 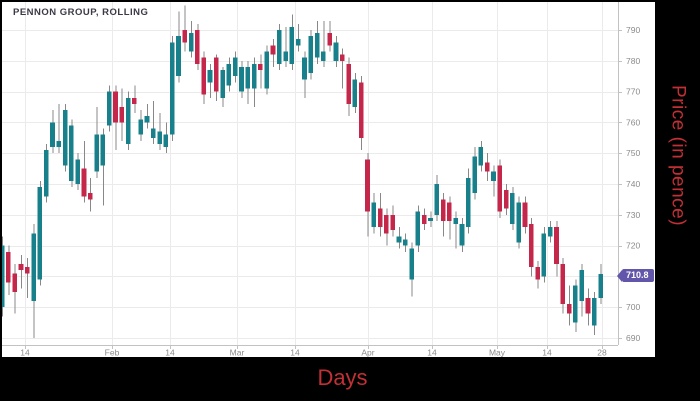 I want to click on x-tick-label: 28, so click(x=602, y=353).